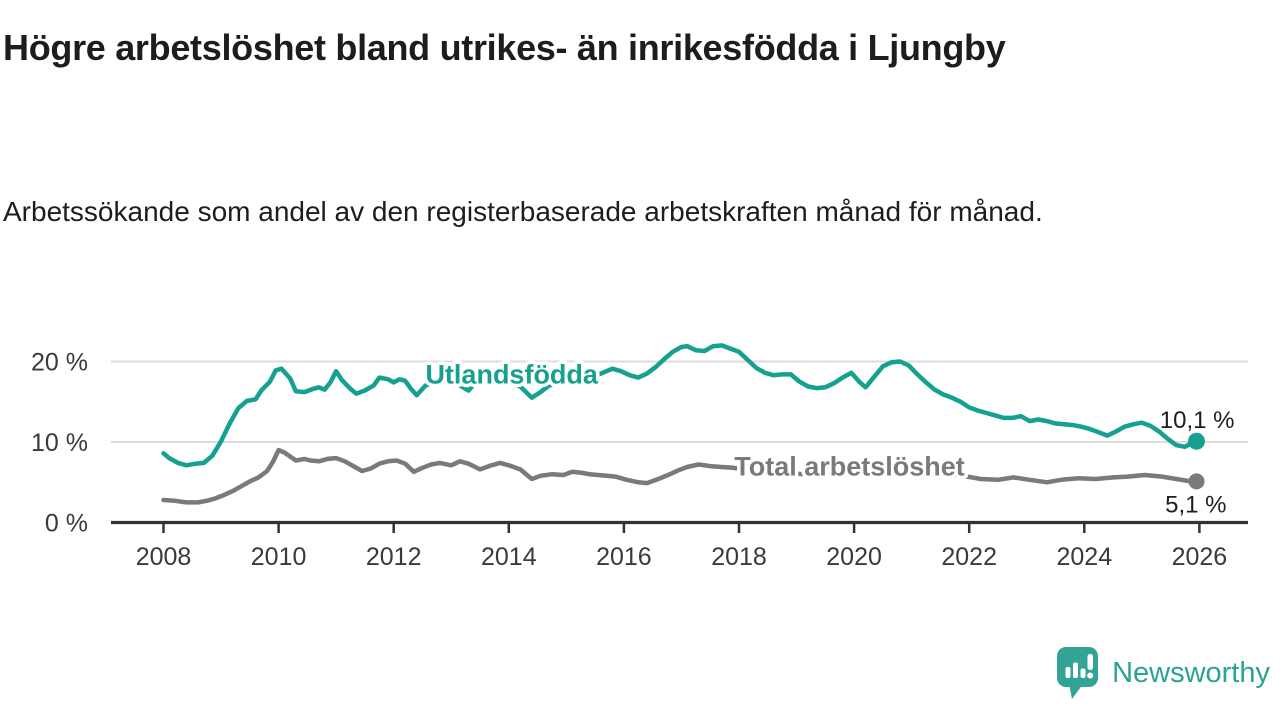 Image resolution: width=1280 pixels, height=720 pixels. I want to click on x-axis-label: 2026, so click(1200, 557).